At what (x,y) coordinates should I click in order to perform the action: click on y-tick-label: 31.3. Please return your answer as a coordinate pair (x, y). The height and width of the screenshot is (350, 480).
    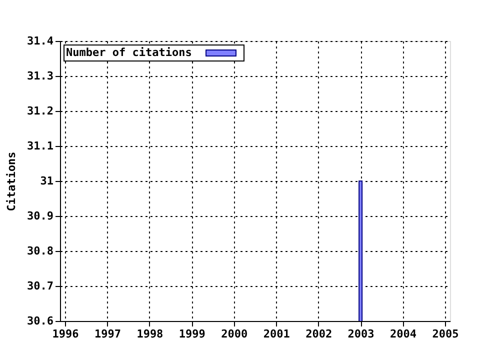
    Looking at the image, I should click on (40, 76).